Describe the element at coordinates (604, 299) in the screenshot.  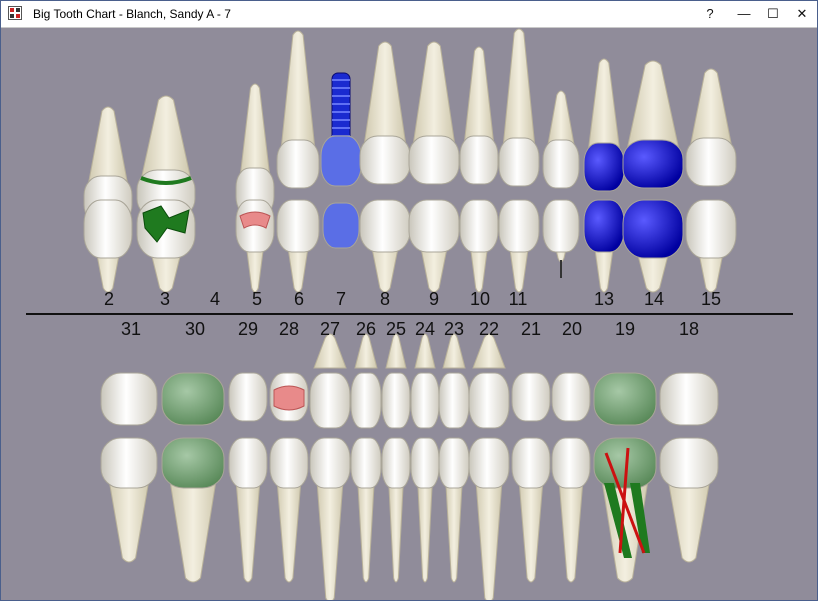
I see `tooth-number-13: 13` at that location.